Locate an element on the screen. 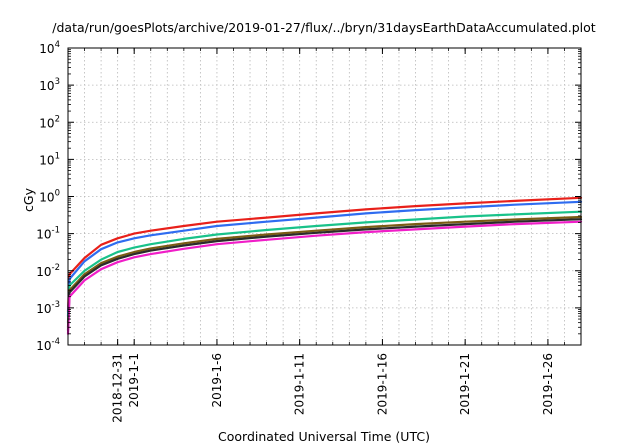 The height and width of the screenshot is (448, 640). y-tick-label: 10⁻³ is located at coordinates (48, 308).